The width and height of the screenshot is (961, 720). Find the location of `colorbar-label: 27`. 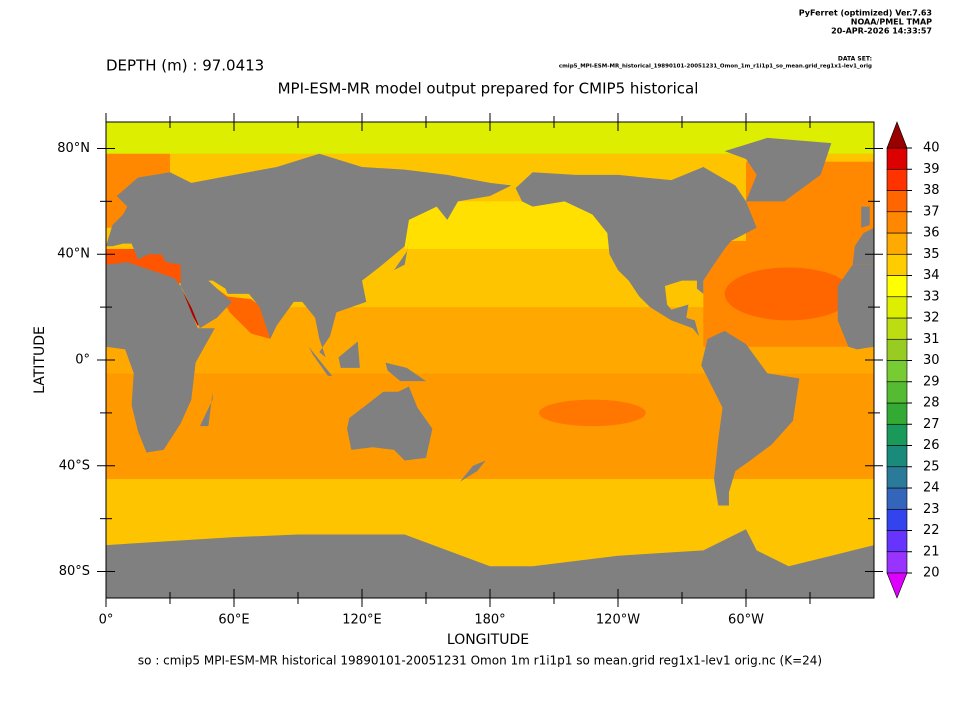

colorbar-label: 27 is located at coordinates (931, 424).